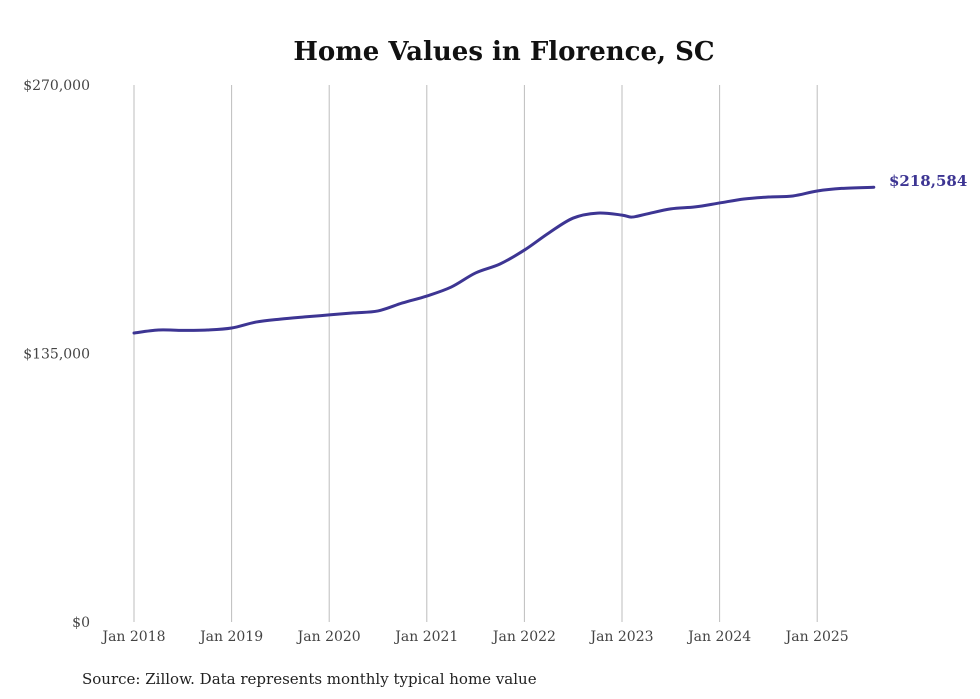 This screenshot has height=699, width=980. What do you see at coordinates (230, 637) in the screenshot?
I see `x-tick-label: Jan 2019` at bounding box center [230, 637].